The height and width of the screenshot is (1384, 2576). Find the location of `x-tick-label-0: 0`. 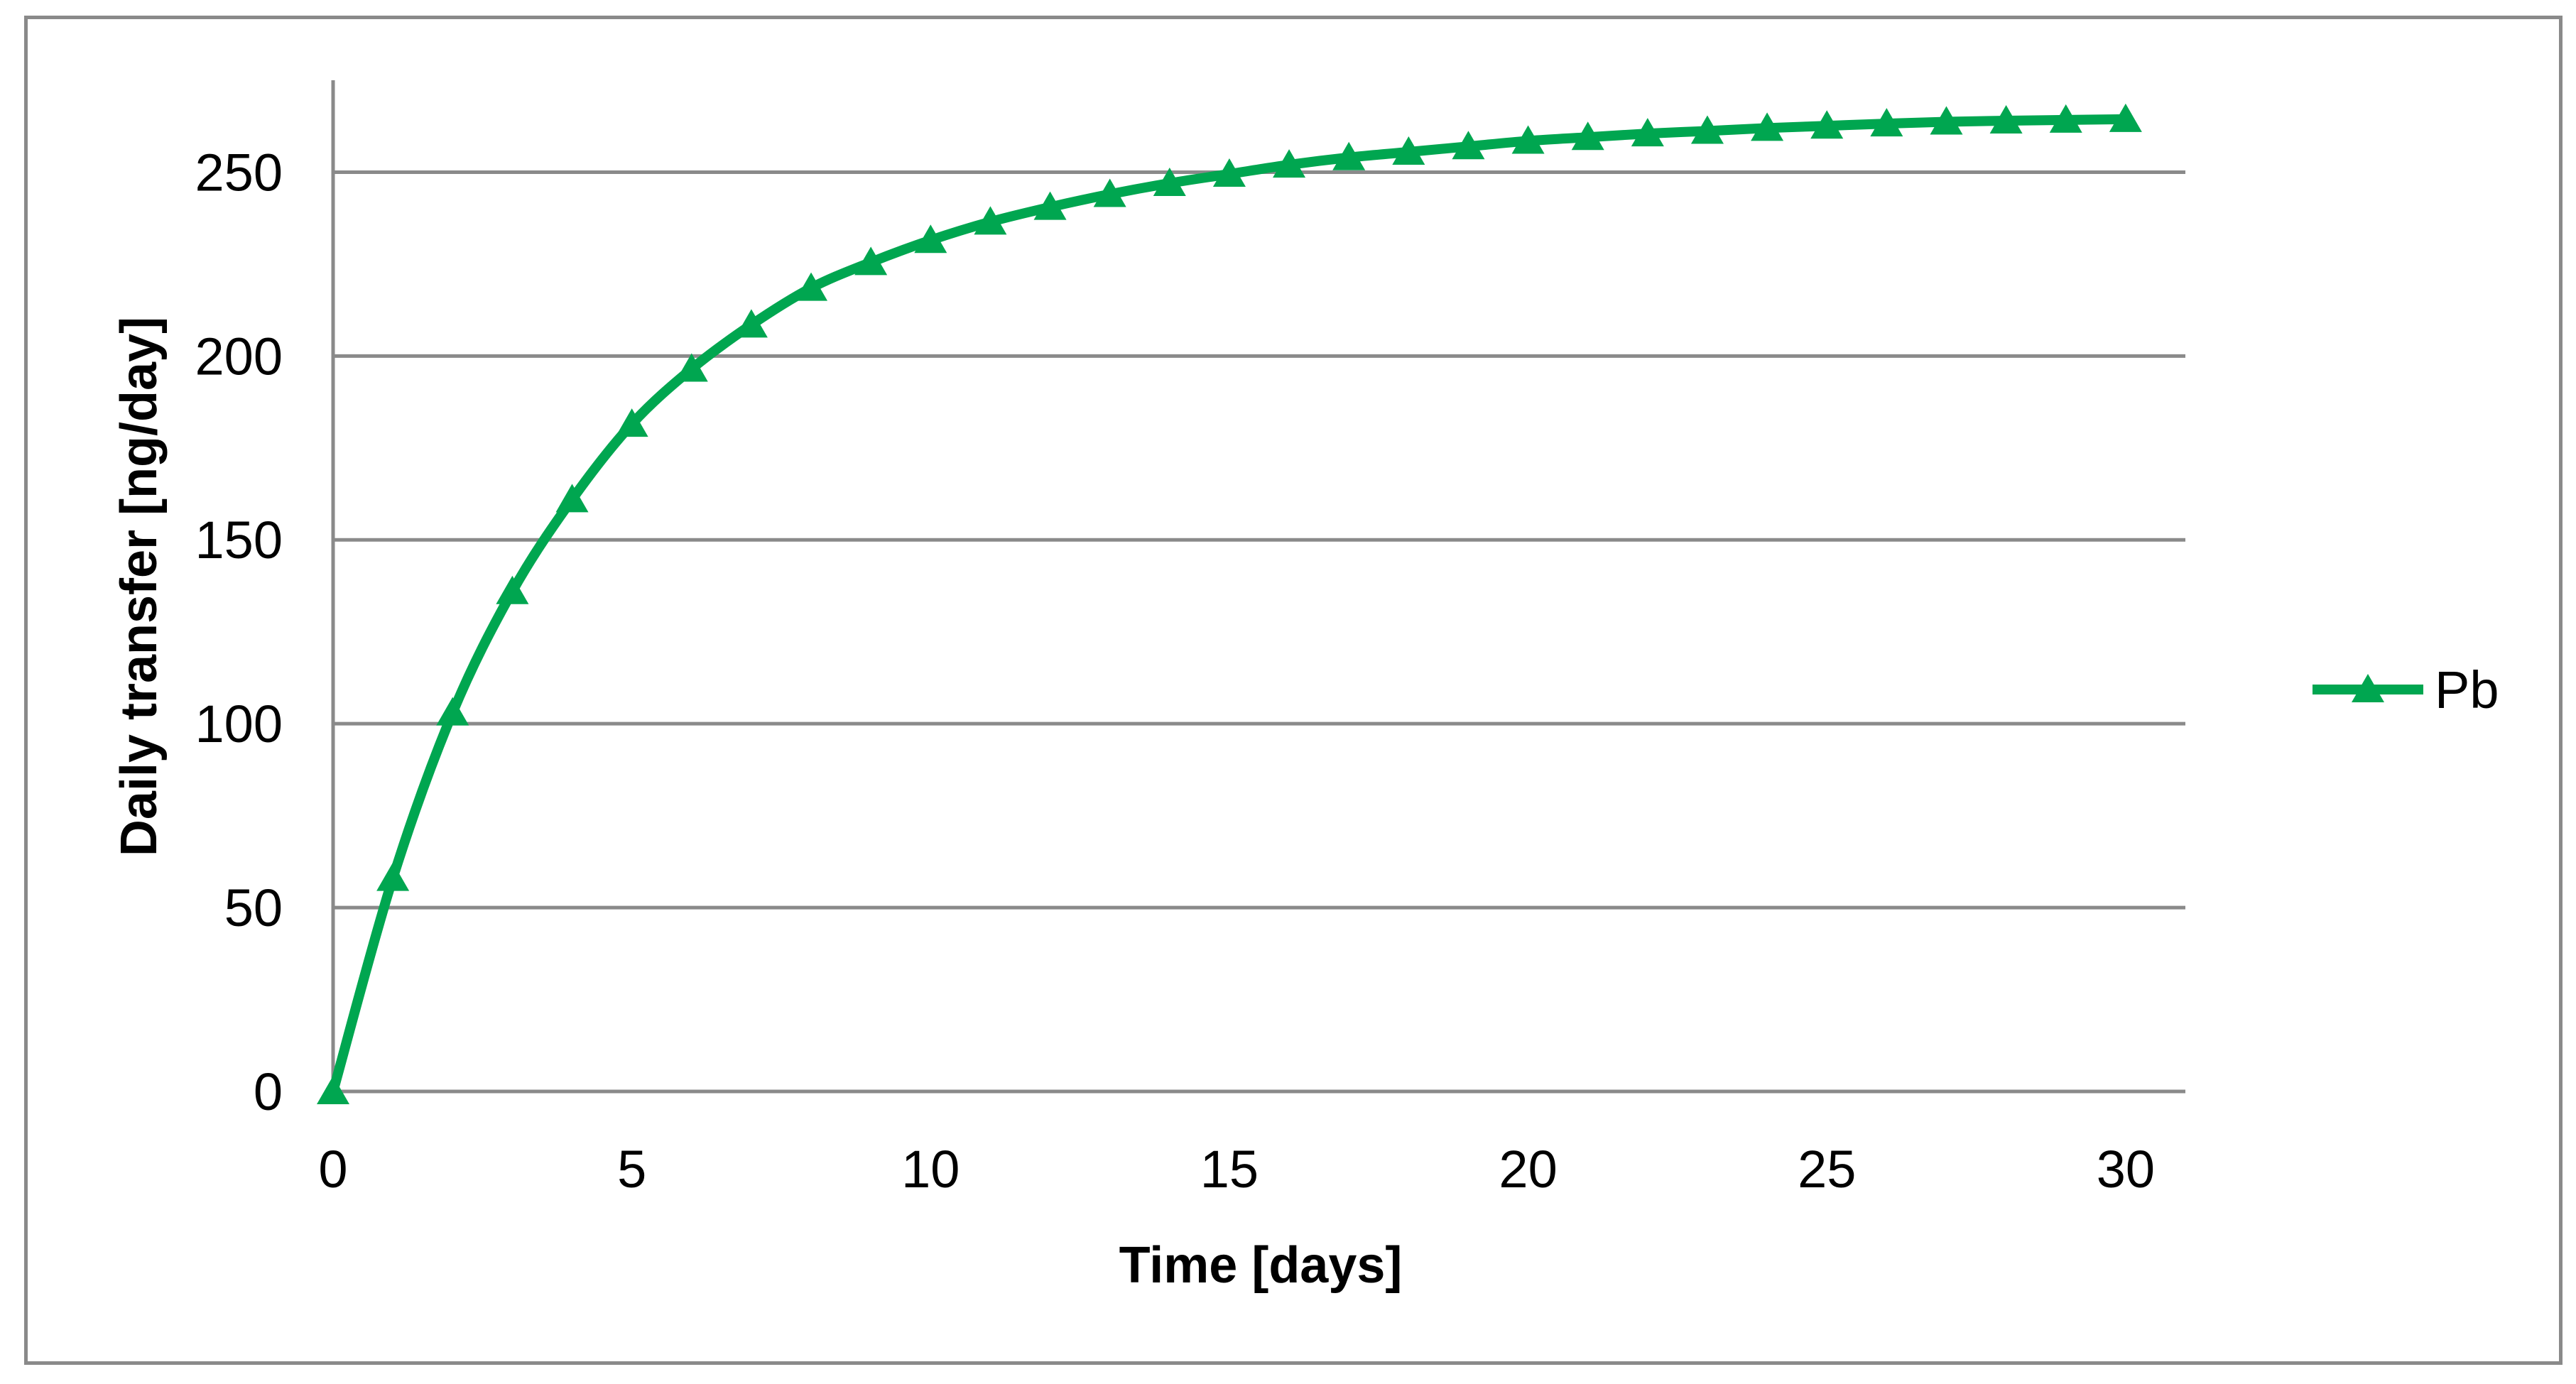

x-tick-label-0: 0 is located at coordinates (333, 1169).